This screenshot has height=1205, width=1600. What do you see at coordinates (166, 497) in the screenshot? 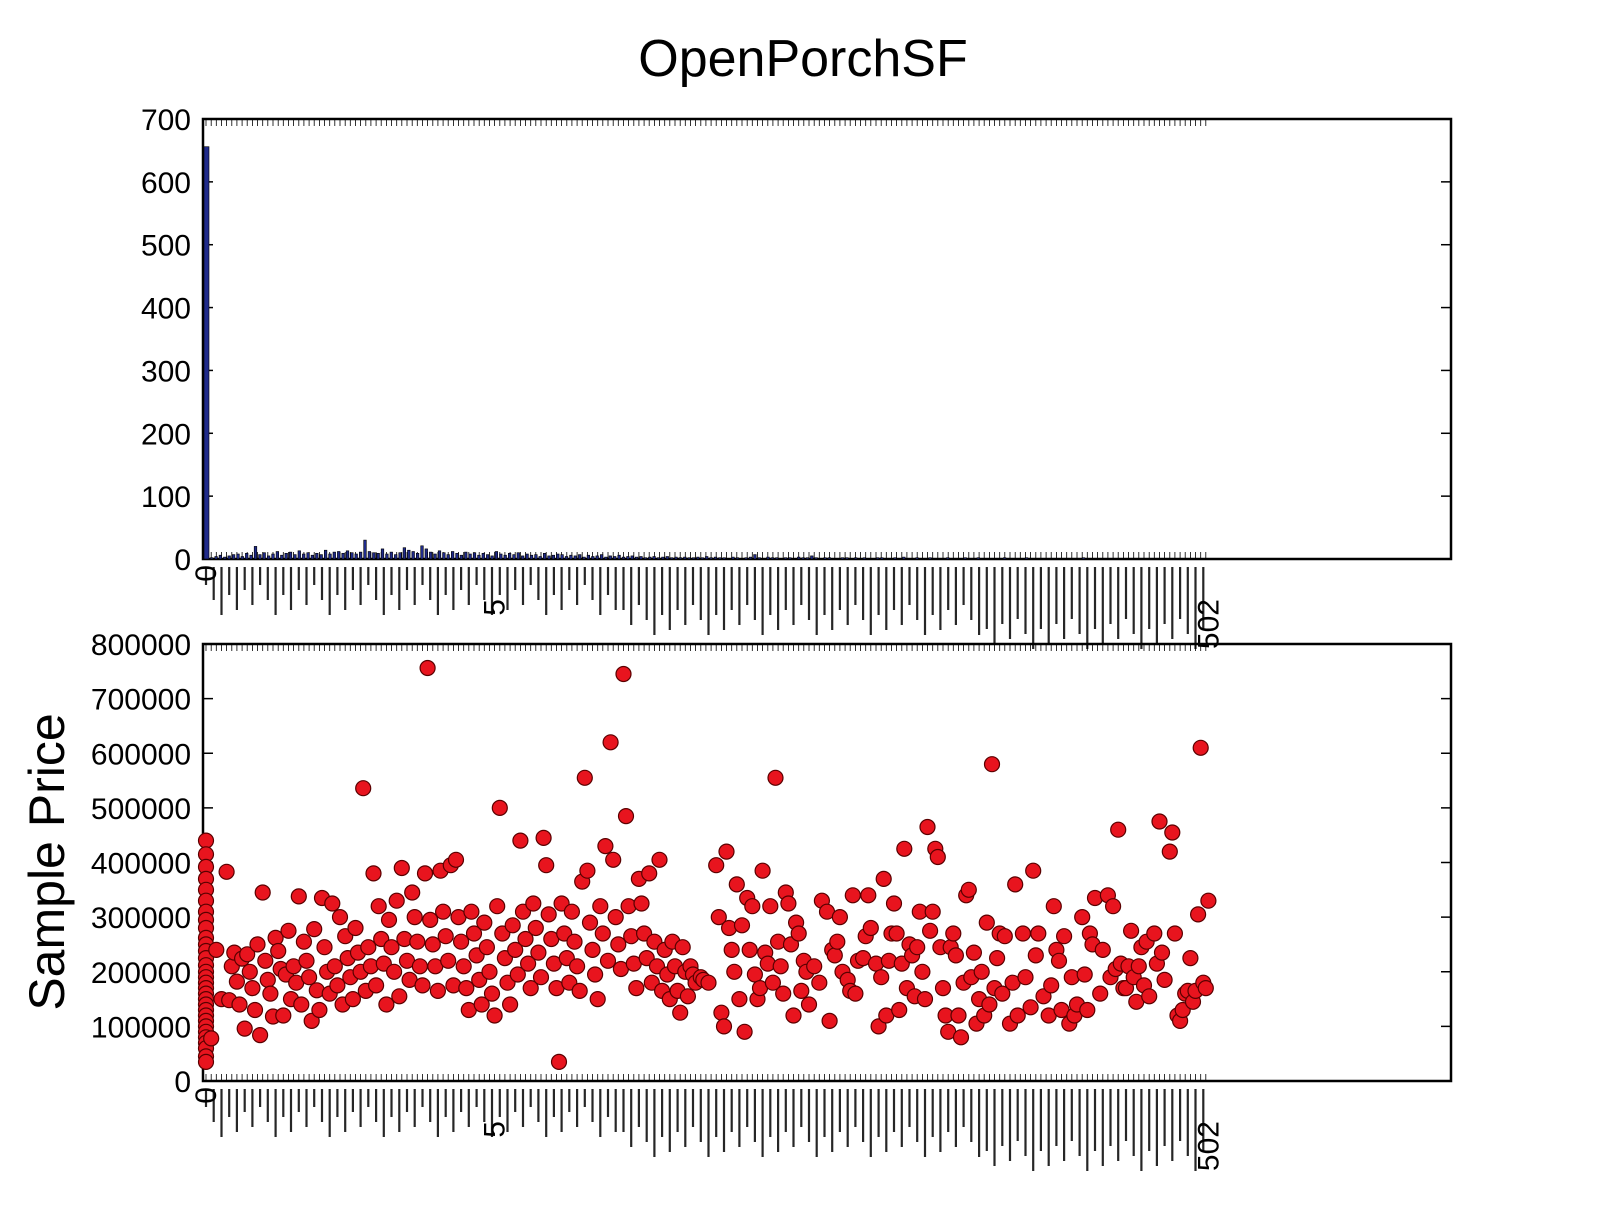
I see `bar-y-tick-label: 100` at bounding box center [166, 497].